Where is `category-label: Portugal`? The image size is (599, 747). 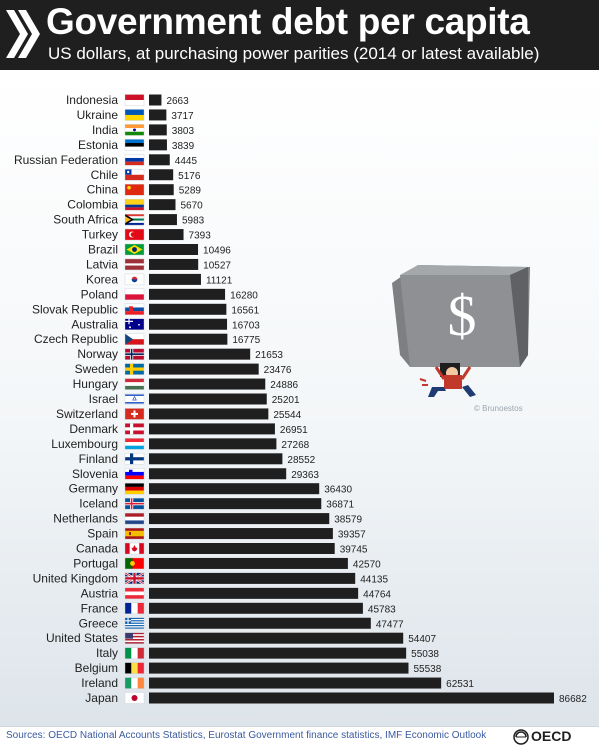
category-label: Portugal is located at coordinates (95, 563).